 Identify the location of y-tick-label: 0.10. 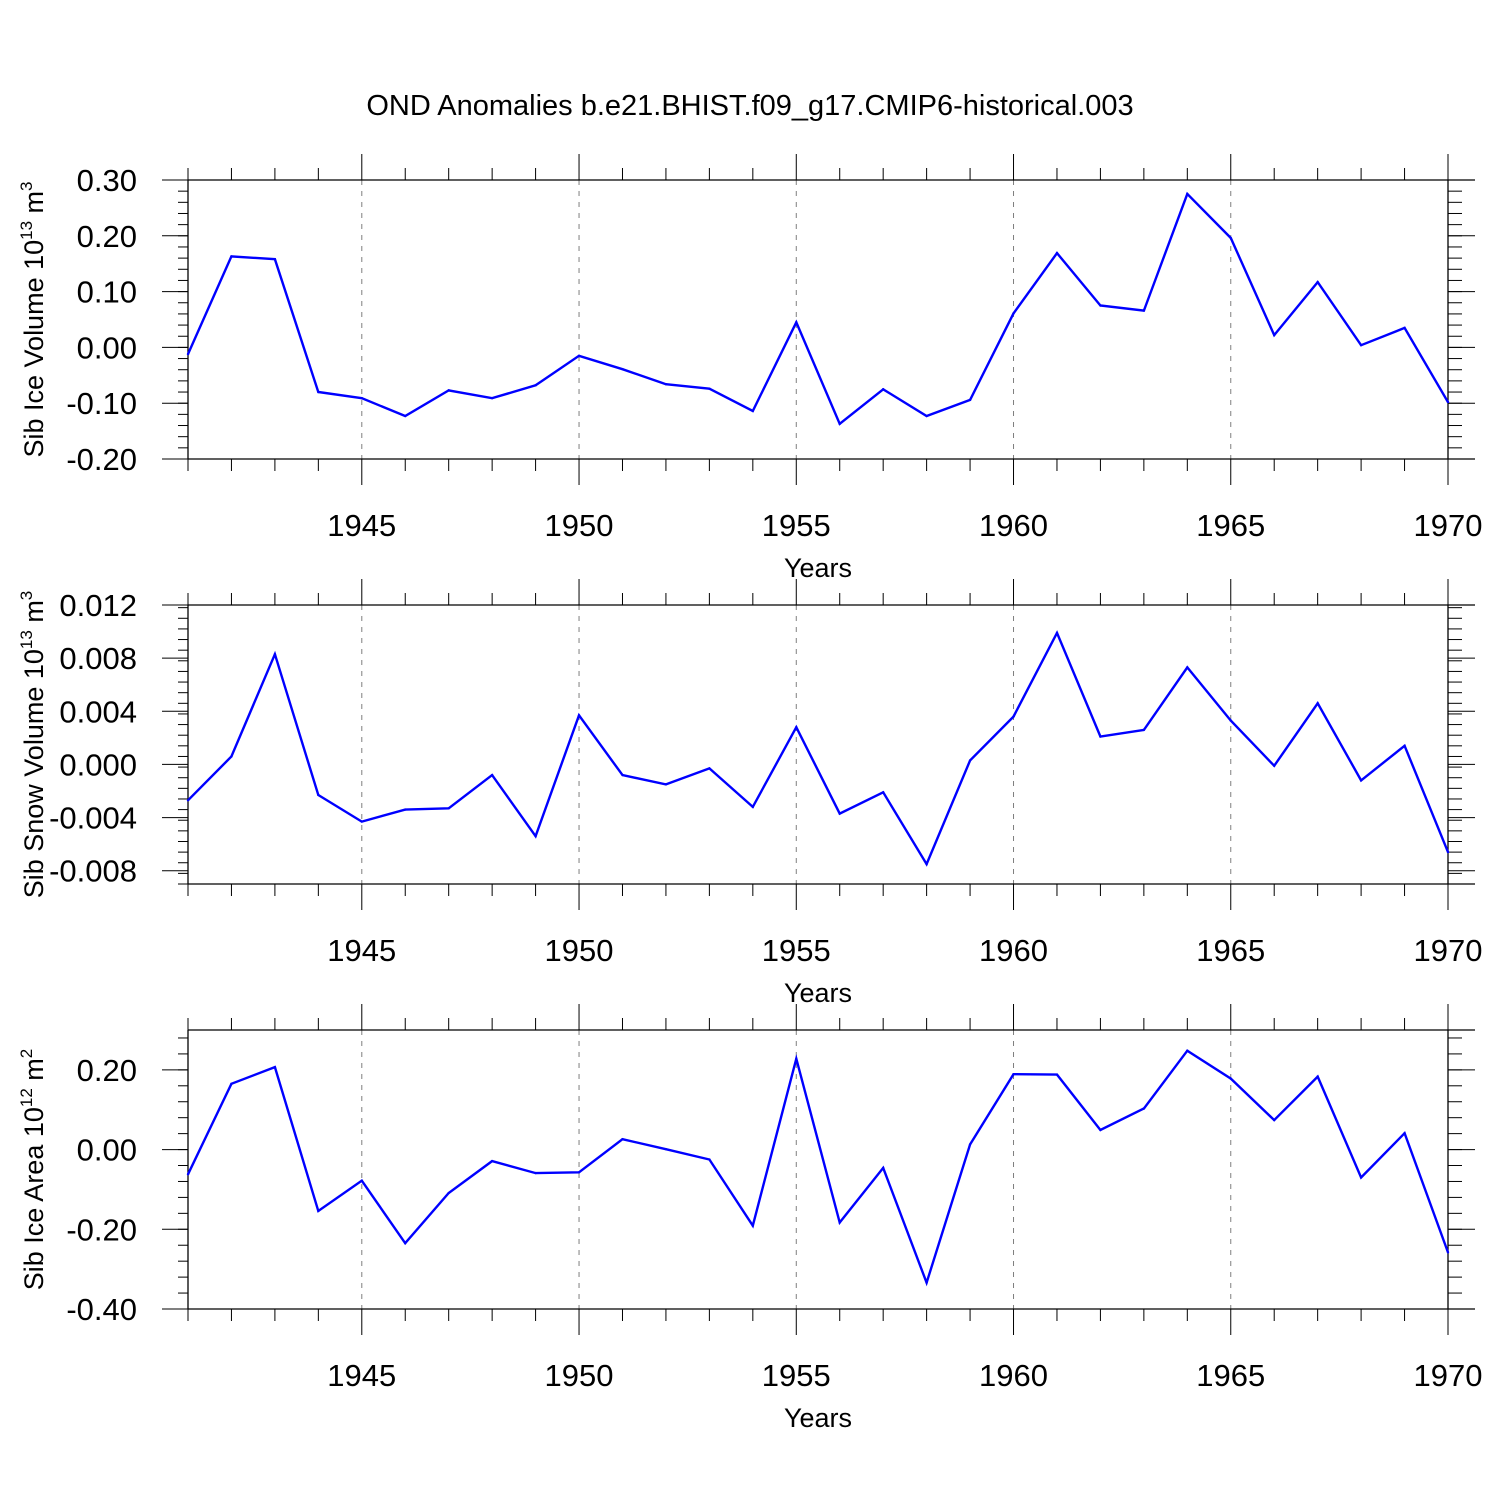
(107, 292).